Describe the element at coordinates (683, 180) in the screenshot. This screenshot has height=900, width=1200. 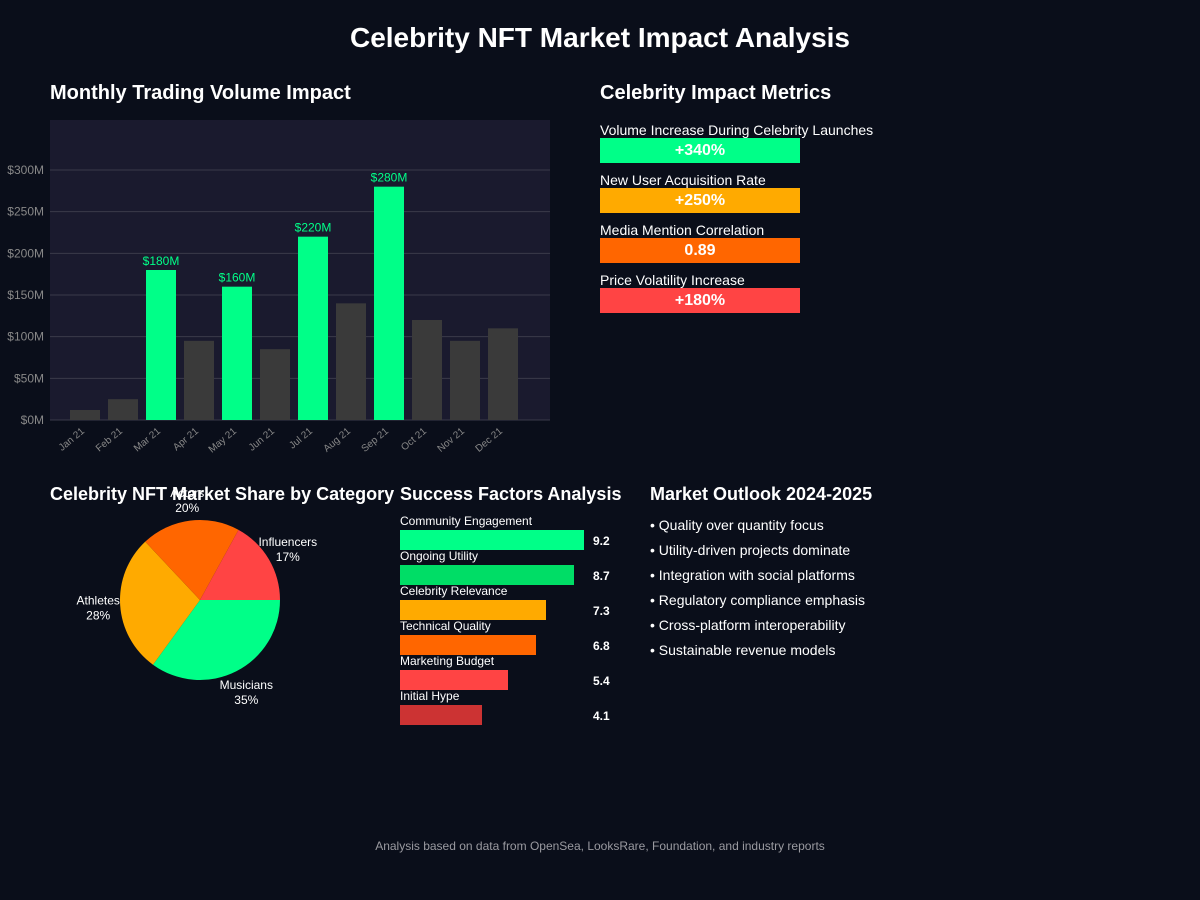
I see `metric-label: New User Acquisition Rate` at that location.